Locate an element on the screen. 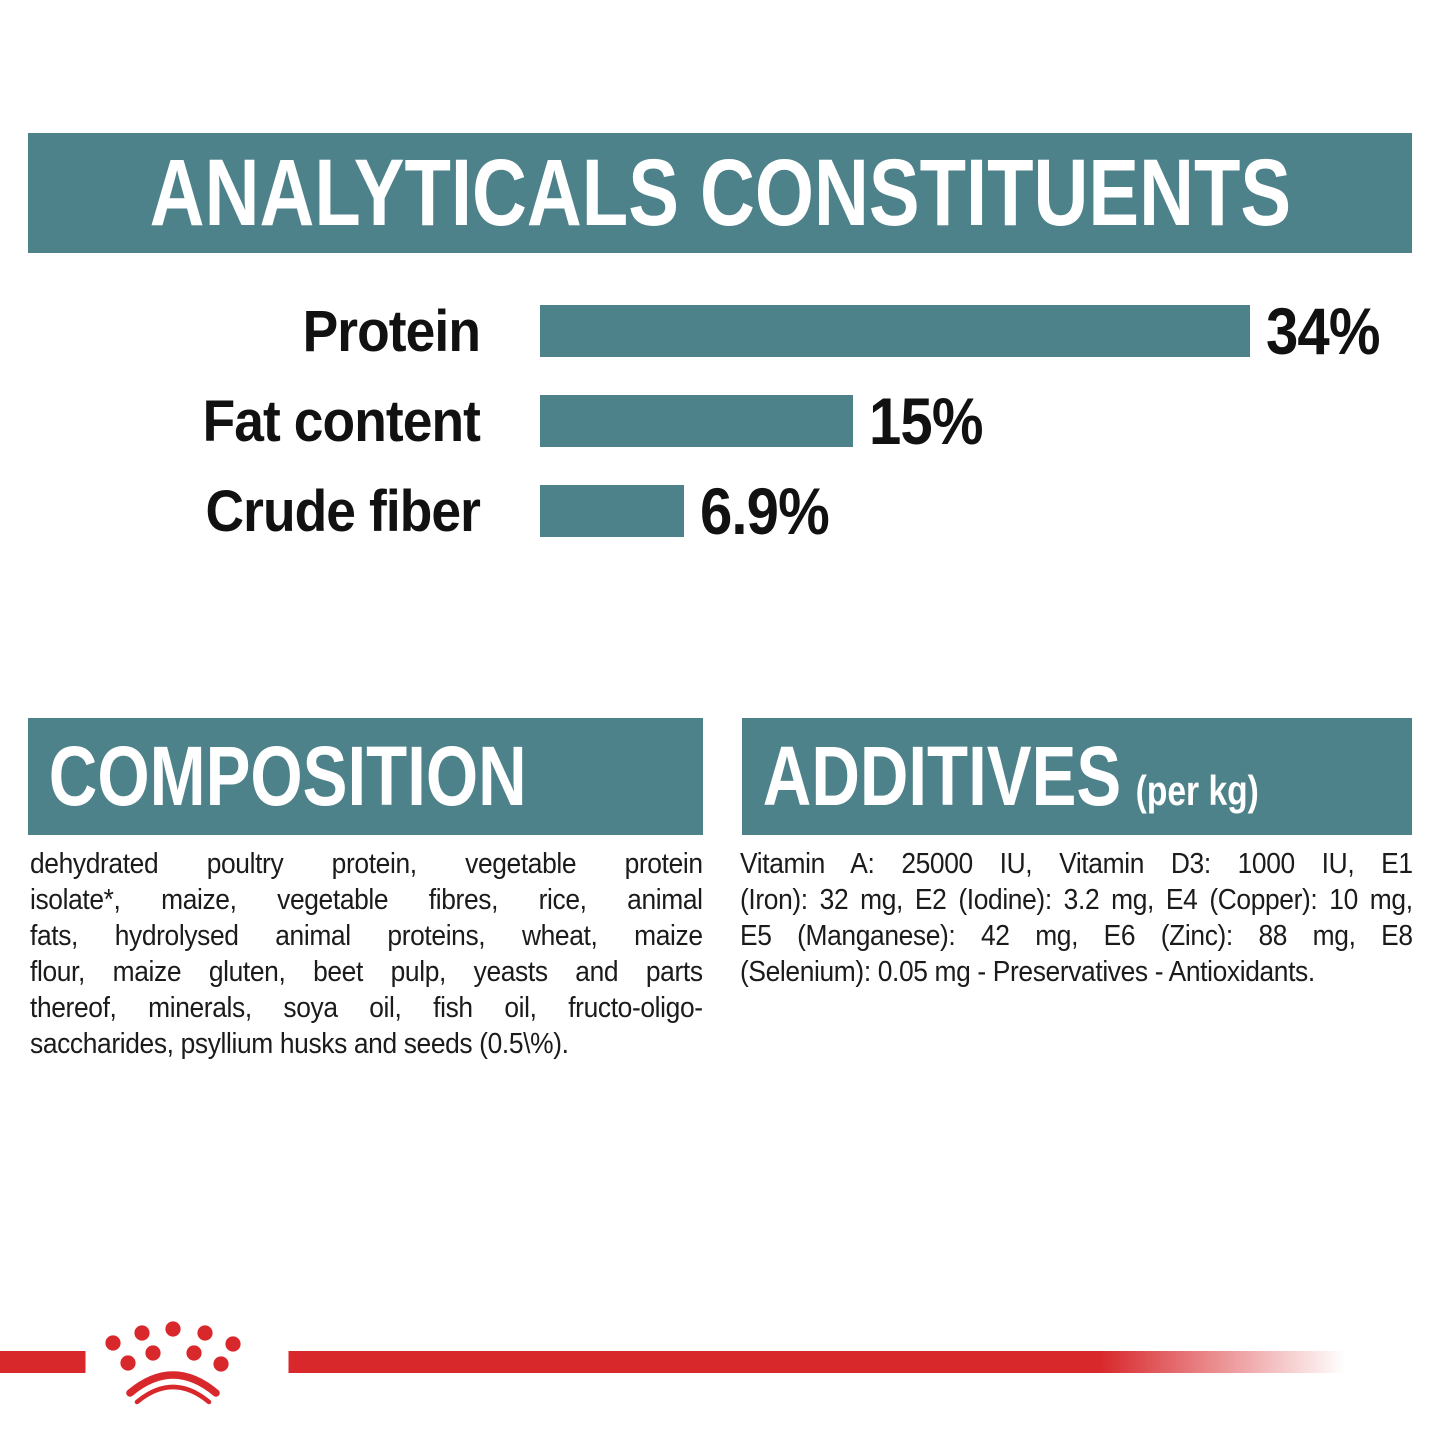 The width and height of the screenshot is (1440, 1440). page-title: ANALYTICALS CONSTITUENTS is located at coordinates (720, 192).